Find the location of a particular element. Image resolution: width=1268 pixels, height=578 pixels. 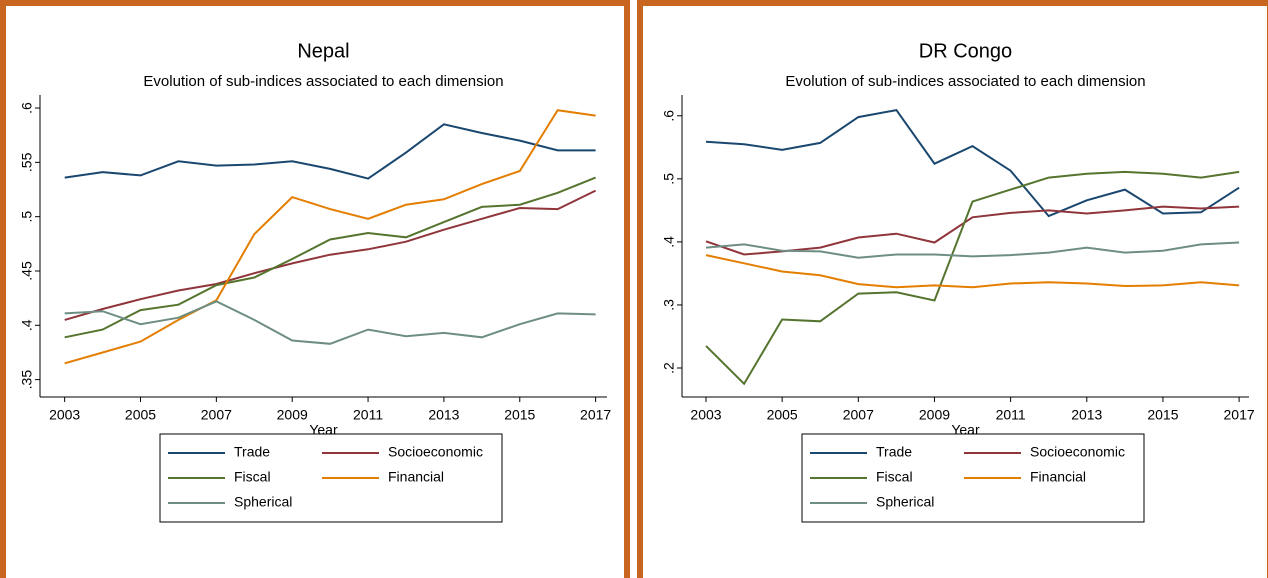

y-tick-label: .55 is located at coordinates (27, 162).